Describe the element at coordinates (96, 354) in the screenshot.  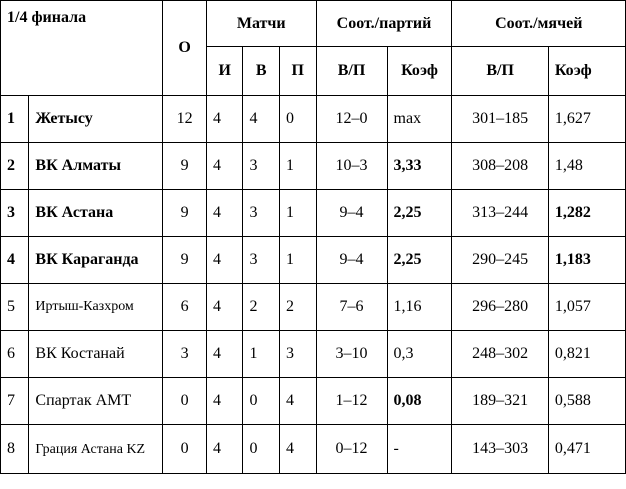
I see `team-cell: ВК Костанай` at that location.